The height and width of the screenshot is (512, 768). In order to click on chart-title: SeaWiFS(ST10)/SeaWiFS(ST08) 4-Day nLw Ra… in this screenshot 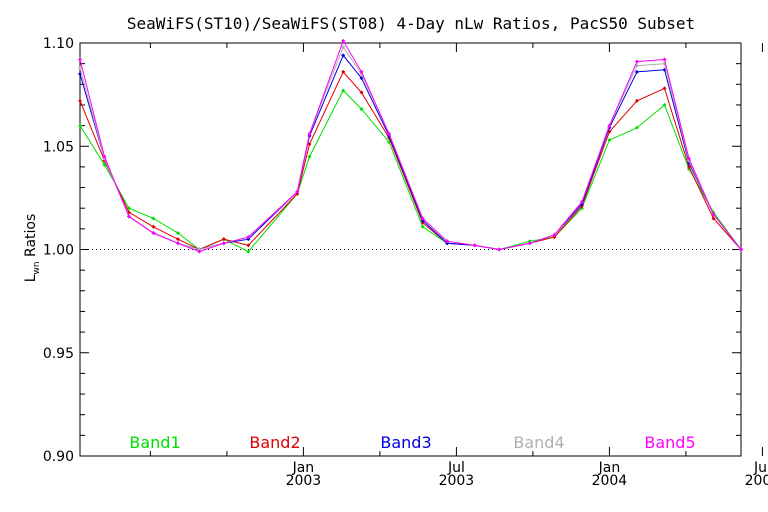, I will do `click(411, 23)`.